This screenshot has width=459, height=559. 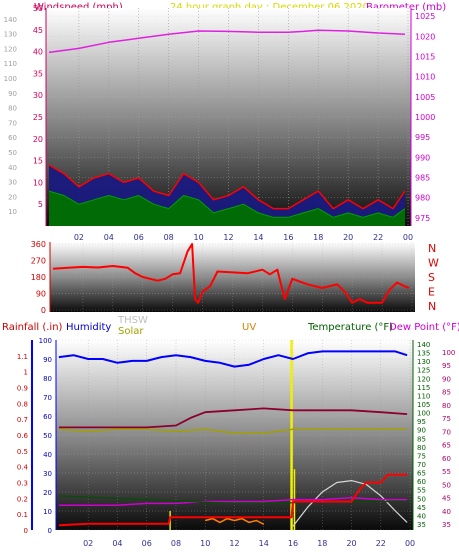 I want to click on panel3-xtick: 00, so click(x=410, y=543).